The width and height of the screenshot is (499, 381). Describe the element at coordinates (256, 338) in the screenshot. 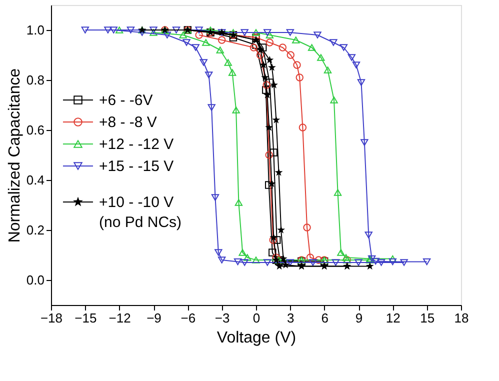

I see `x-axis-title: Voltage (V)` at that location.